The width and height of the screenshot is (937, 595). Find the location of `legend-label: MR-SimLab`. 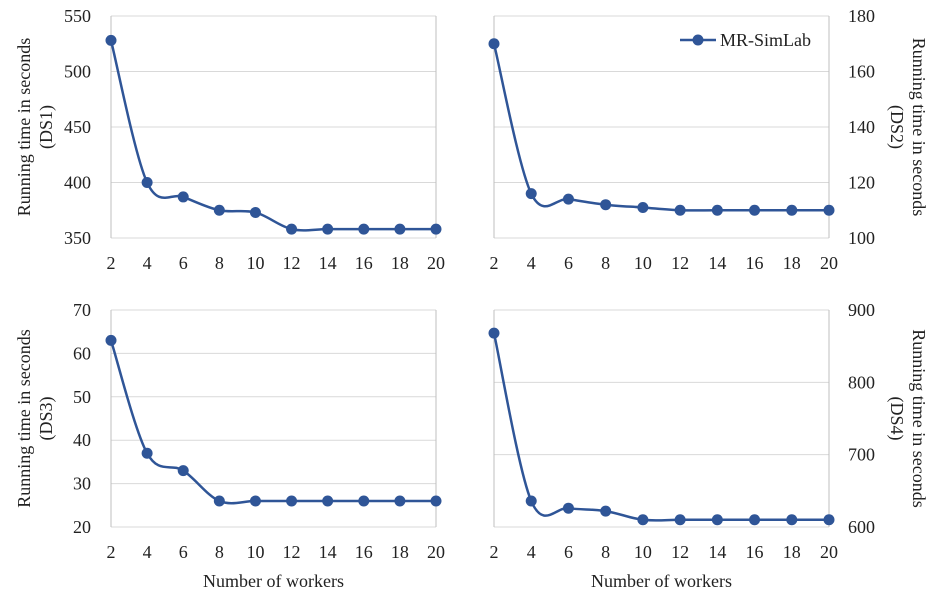

legend-label: MR-SimLab is located at coordinates (765, 40).